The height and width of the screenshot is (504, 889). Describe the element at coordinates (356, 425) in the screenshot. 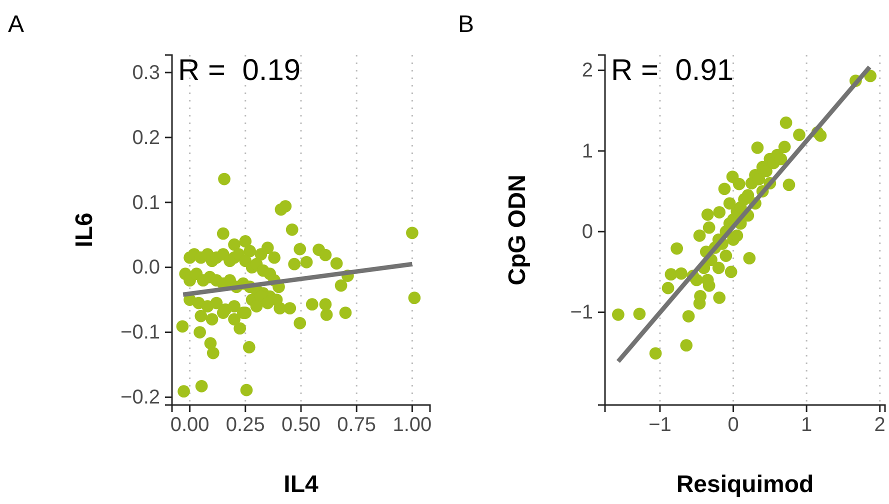

I see `x-tick-label: 0.75` at that location.